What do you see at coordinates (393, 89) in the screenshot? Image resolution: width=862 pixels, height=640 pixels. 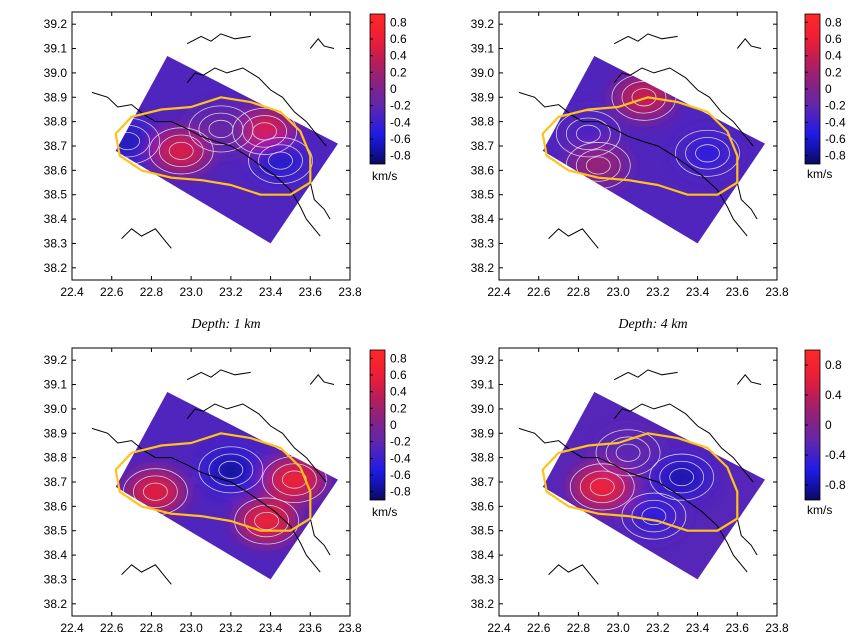 I see `colorbar-tick-label: 0` at bounding box center [393, 89].